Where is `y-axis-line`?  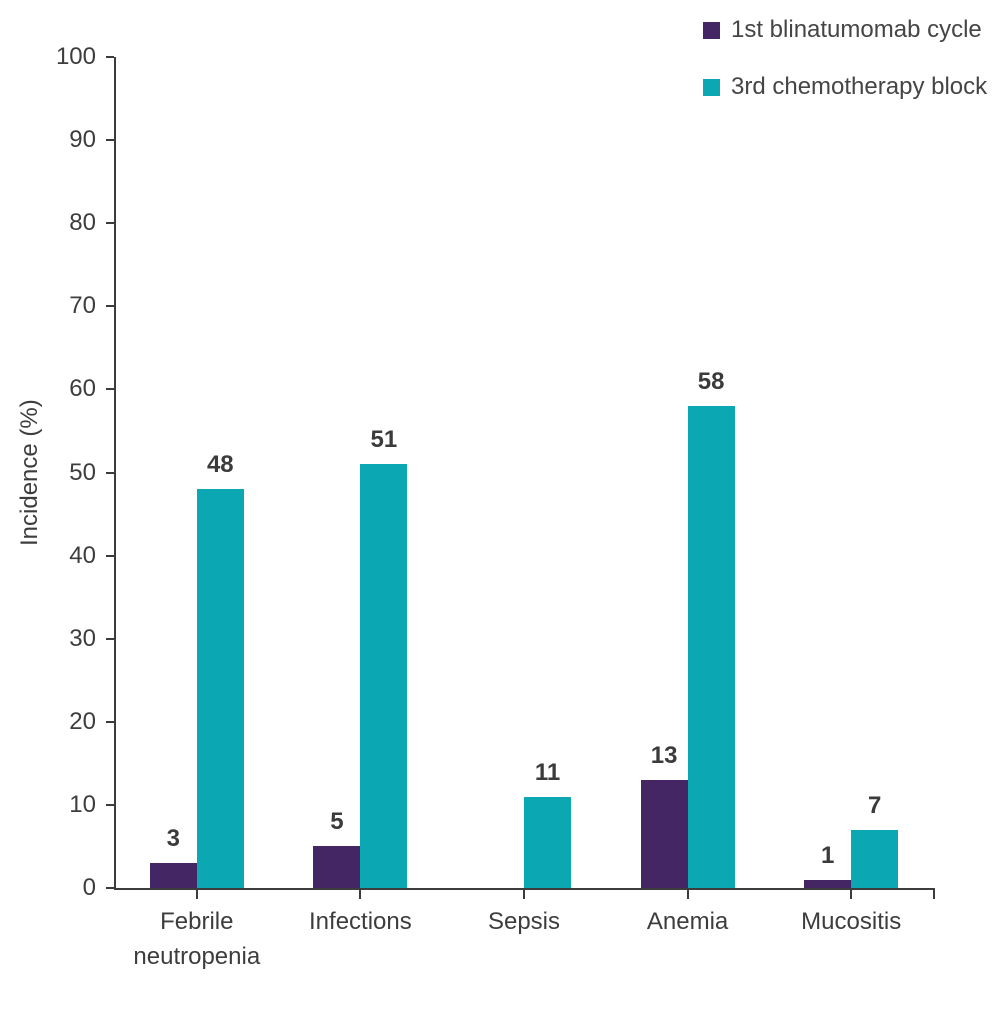 y-axis-line is located at coordinates (115, 473).